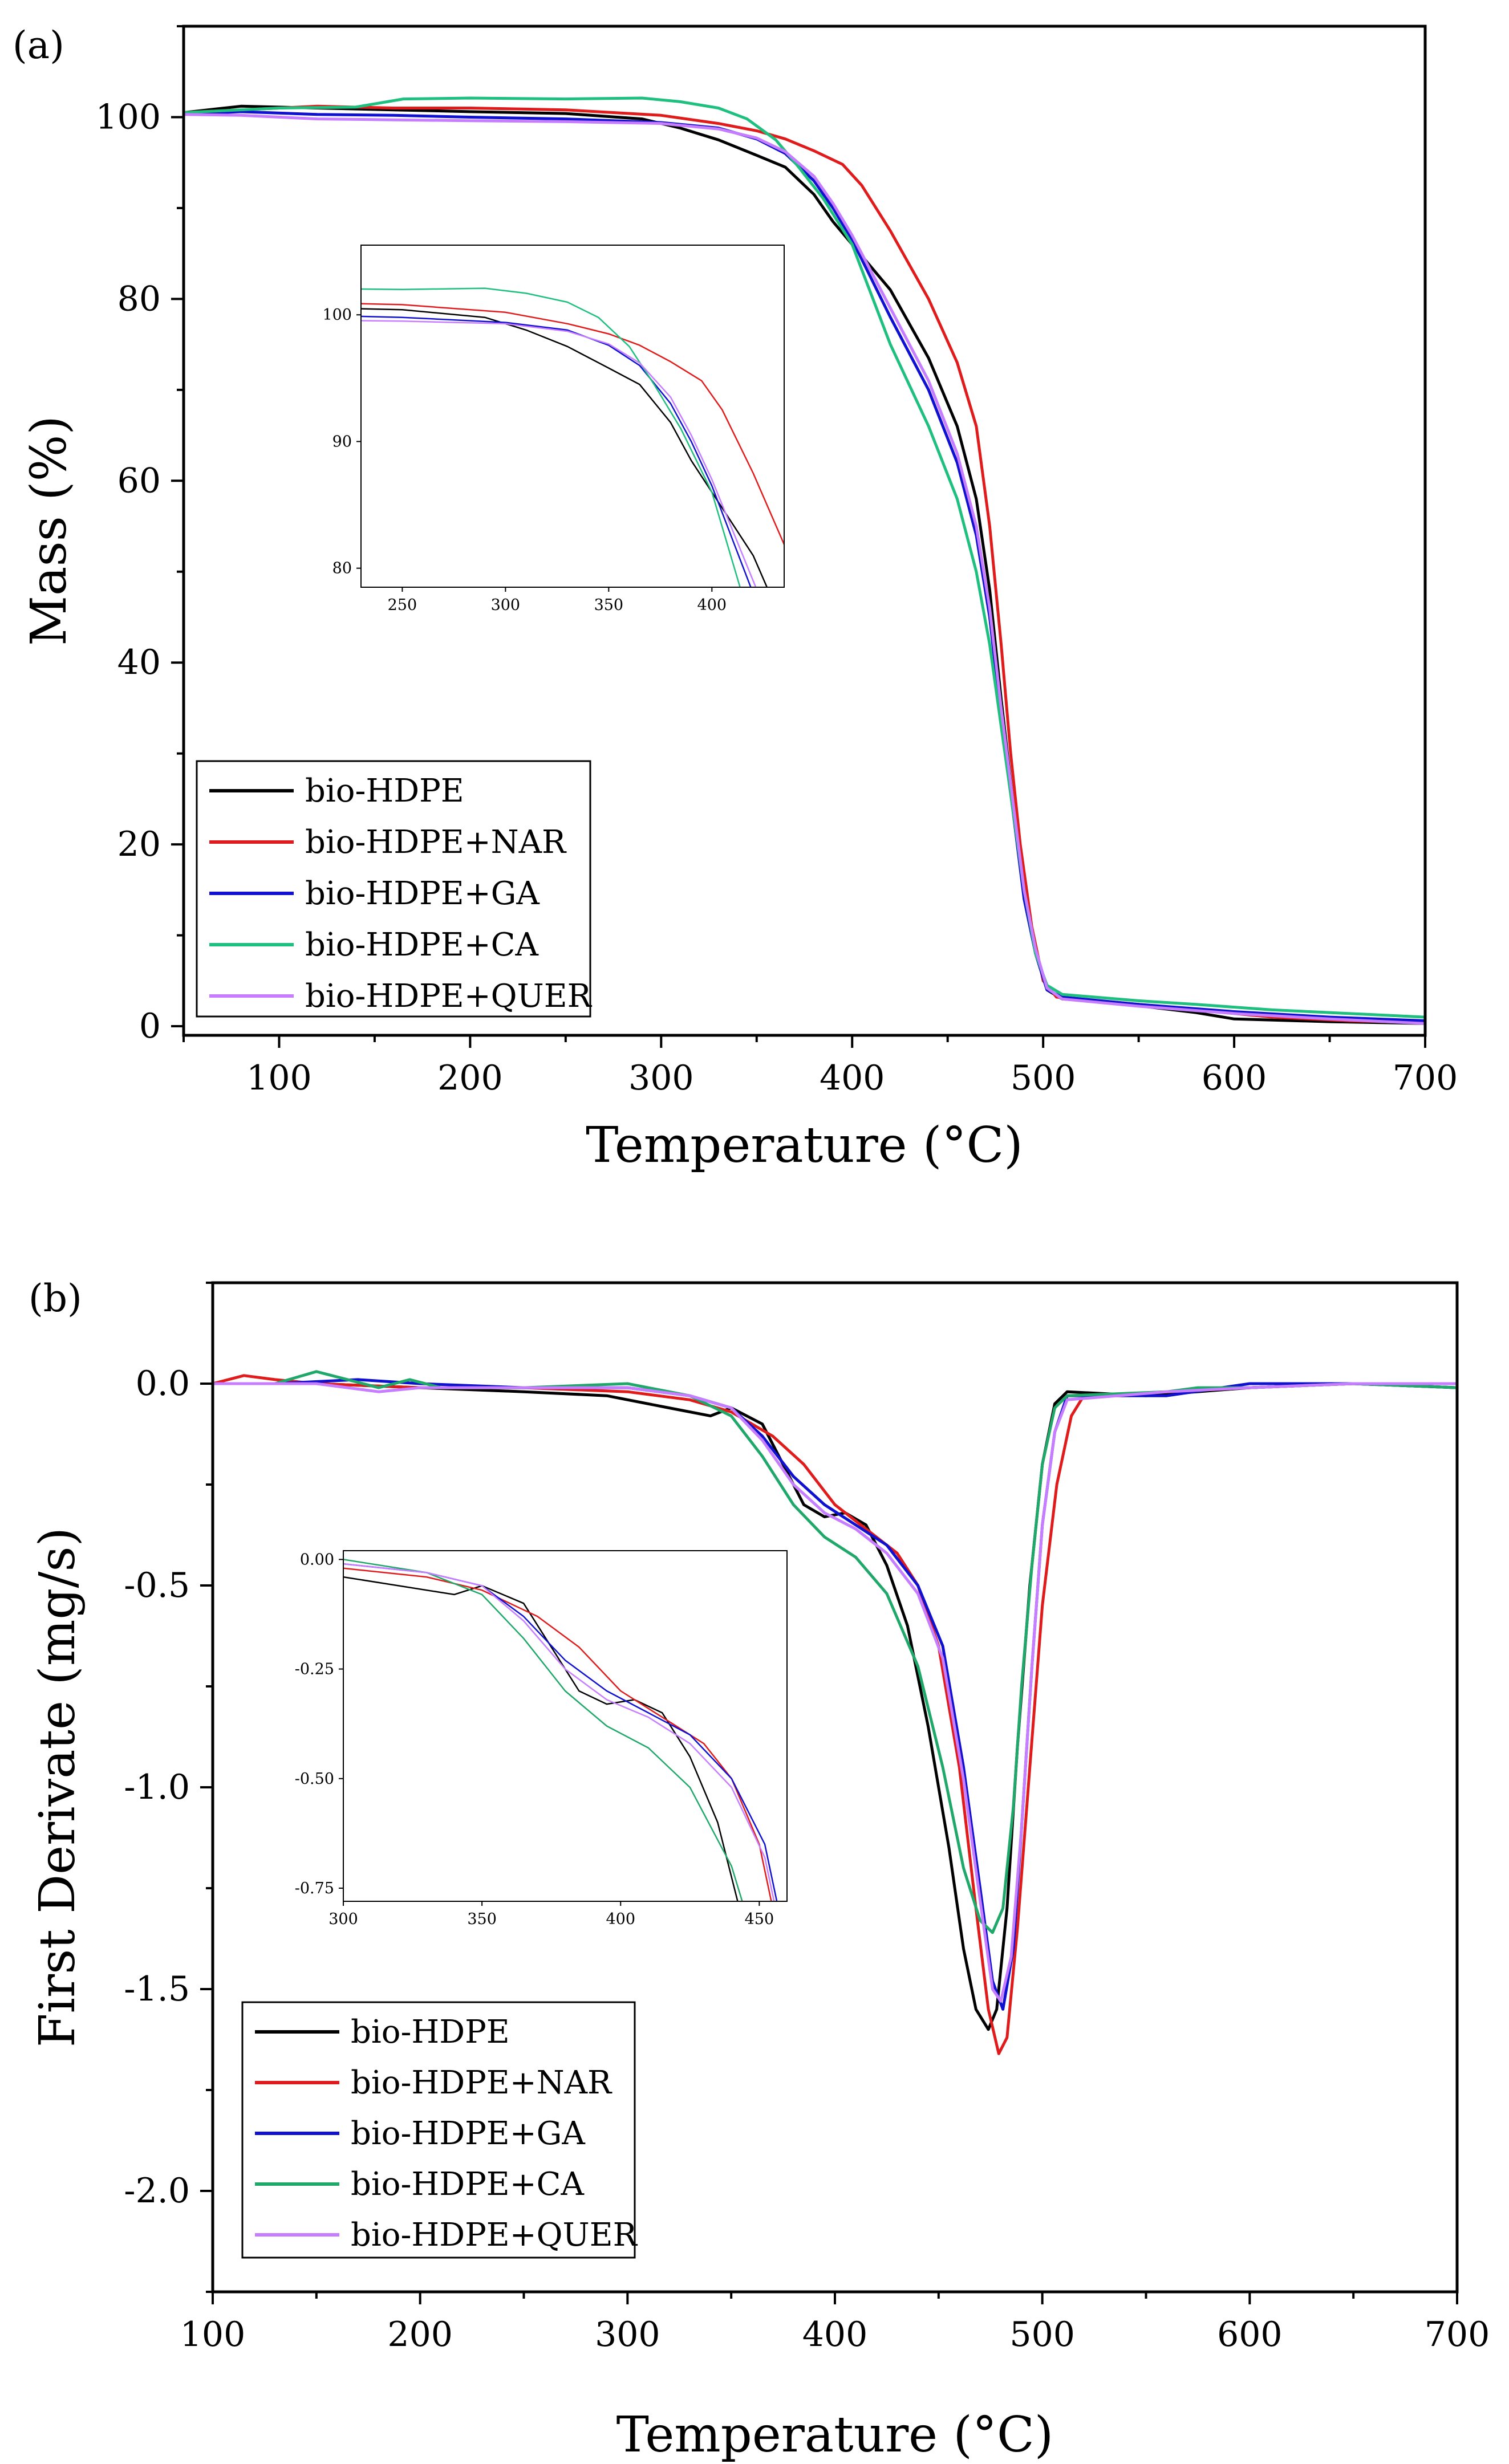 The image size is (1509, 2464). I want to click on y-tick-label: 100, so click(128, 117).